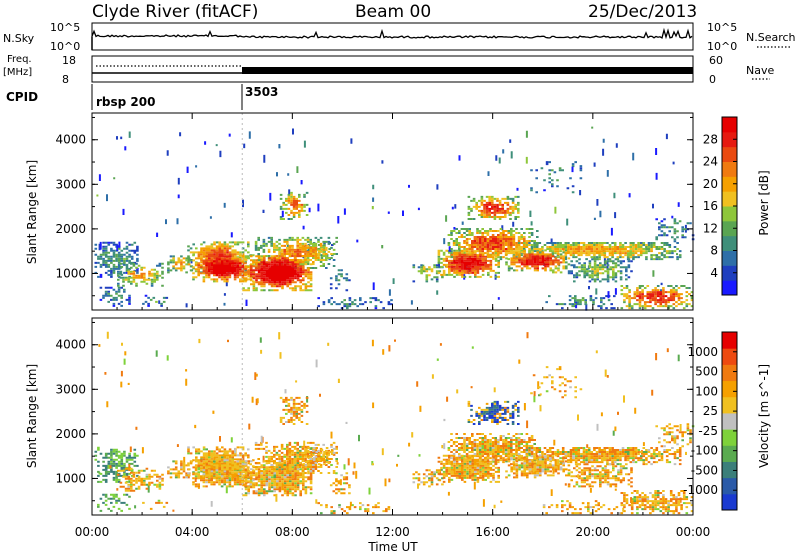 Image resolution: width=800 pixels, height=554 pixels. Describe the element at coordinates (392, 547) in the screenshot. I see `time-axis-label: Time UT` at that location.